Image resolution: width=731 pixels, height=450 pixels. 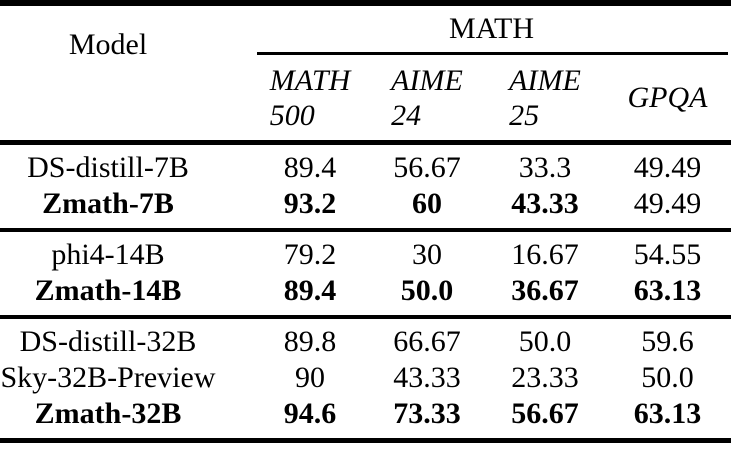 I want to click on value-cell-aime24: 43.33, so click(x=427, y=377).